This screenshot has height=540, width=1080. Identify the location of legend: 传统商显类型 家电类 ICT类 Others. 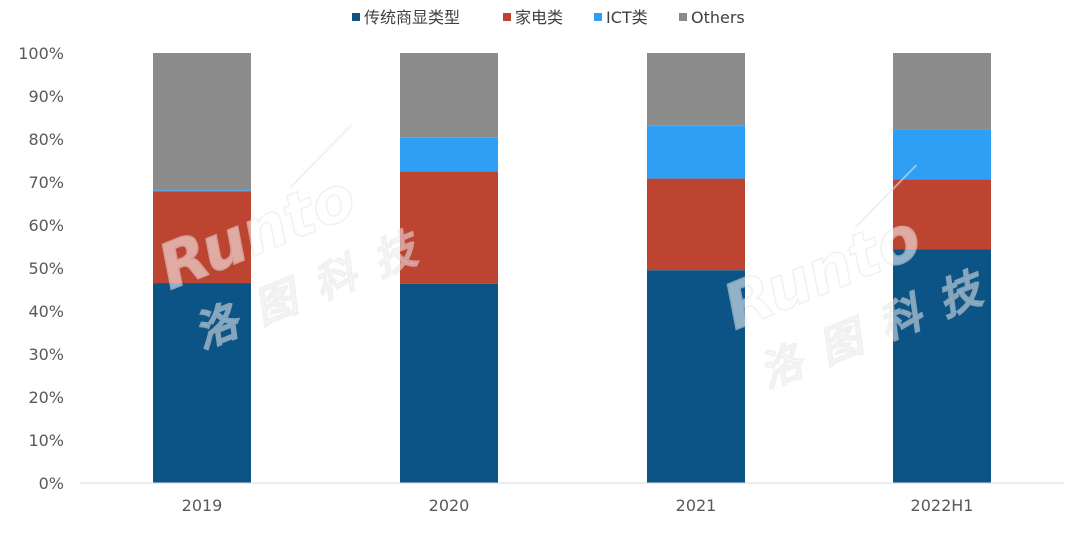
(548, 17).